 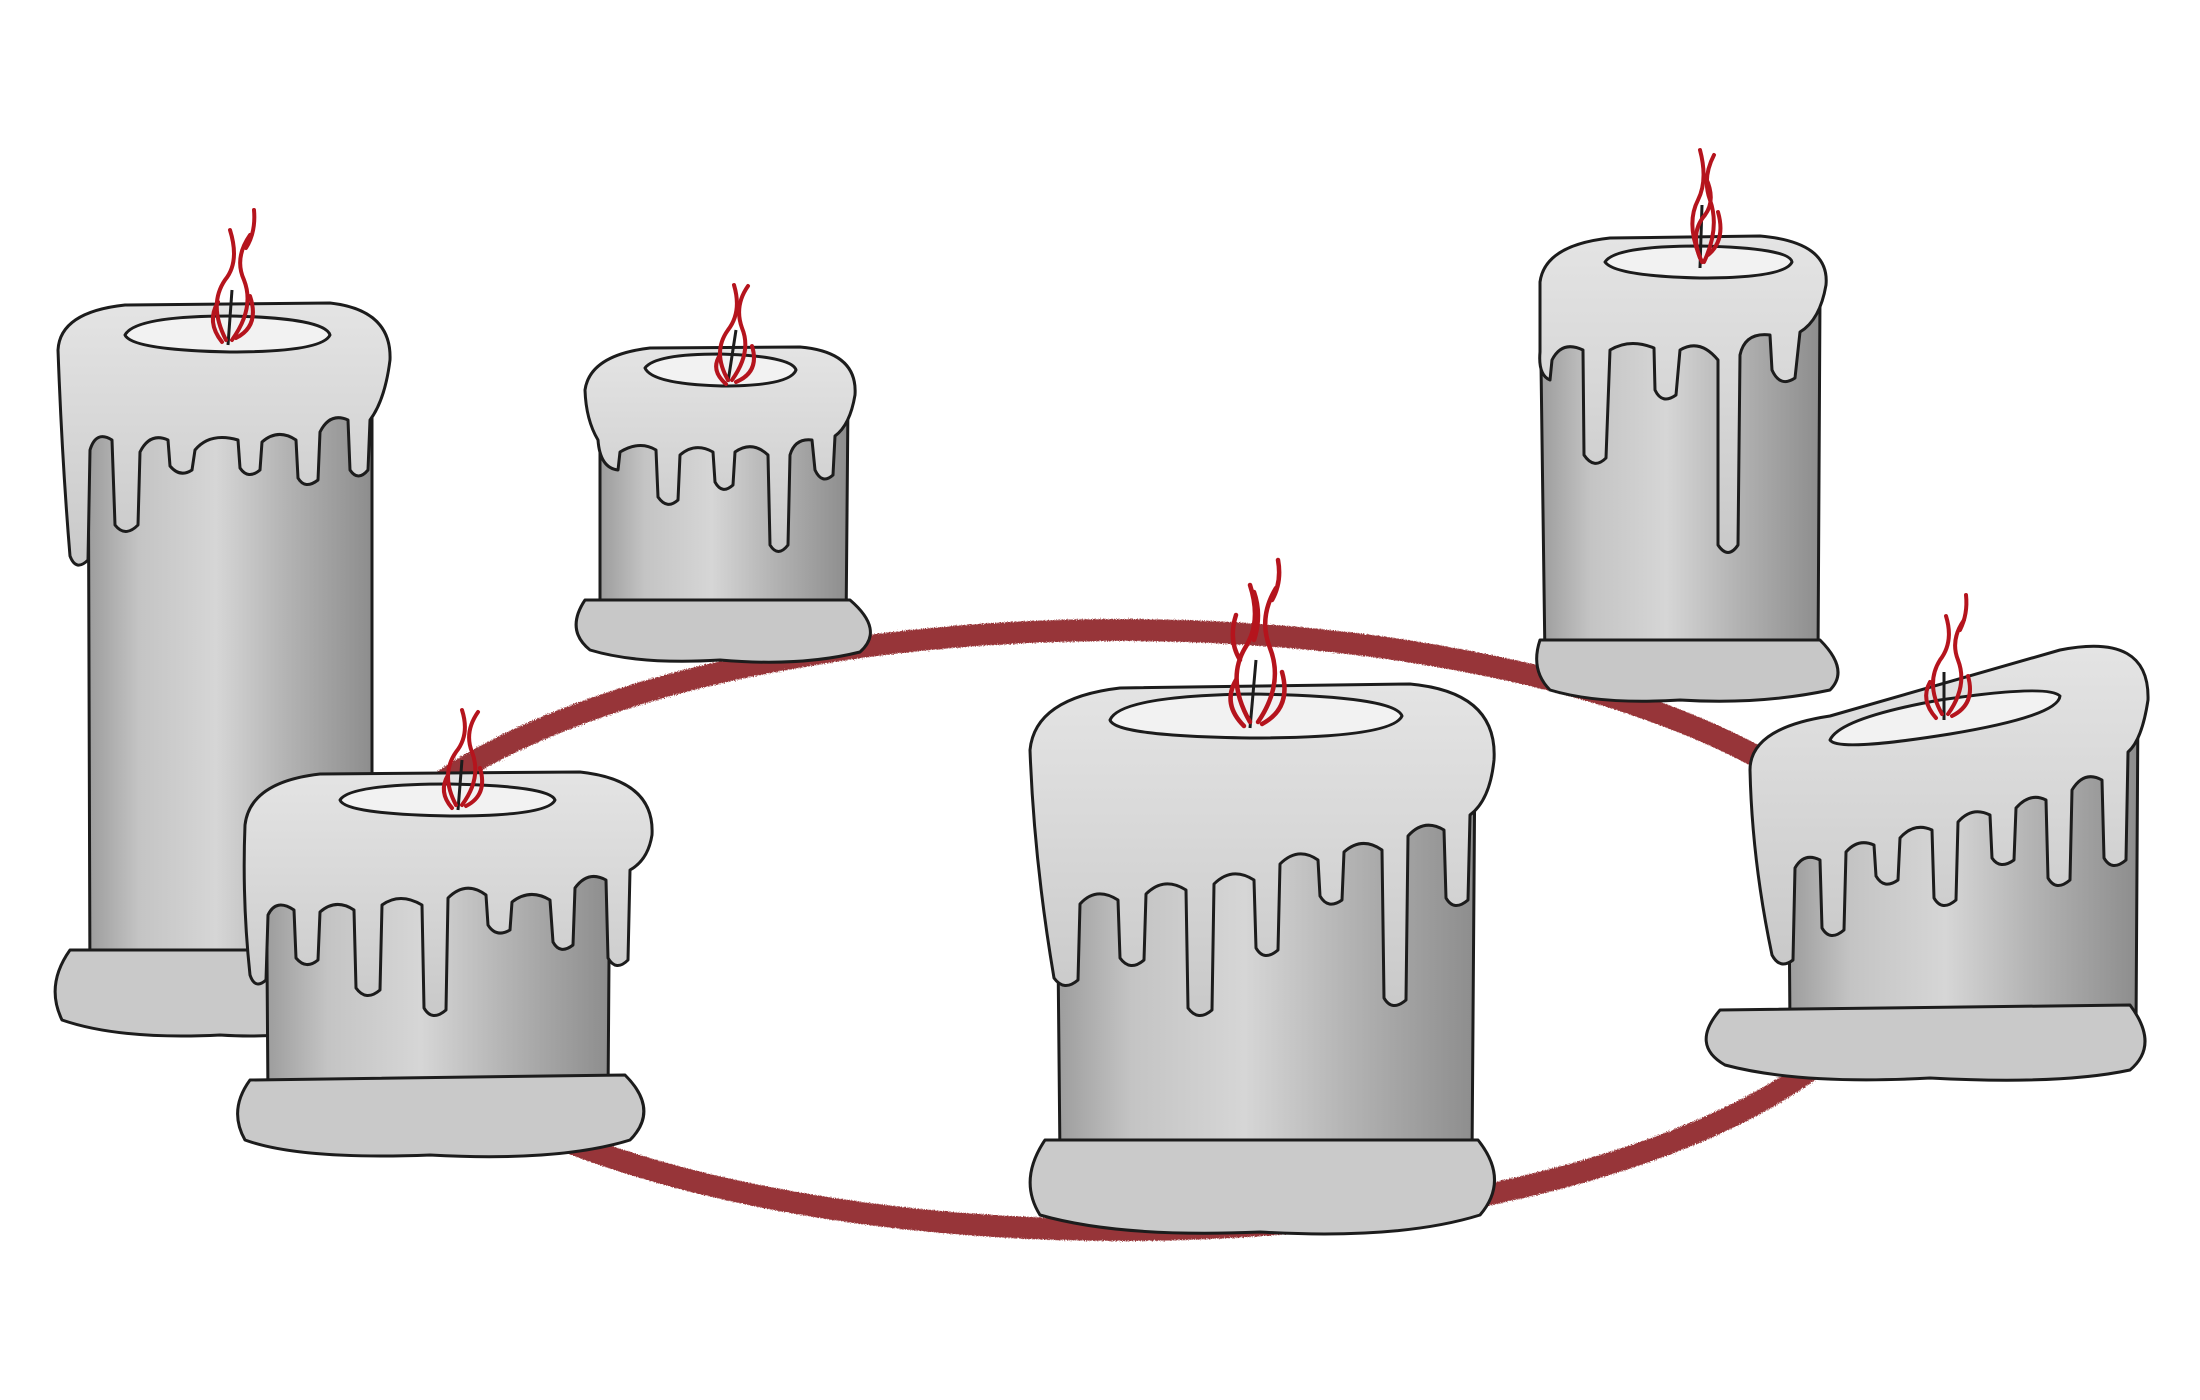 I want to click on candle-front-right, so click(x=1927, y=863).